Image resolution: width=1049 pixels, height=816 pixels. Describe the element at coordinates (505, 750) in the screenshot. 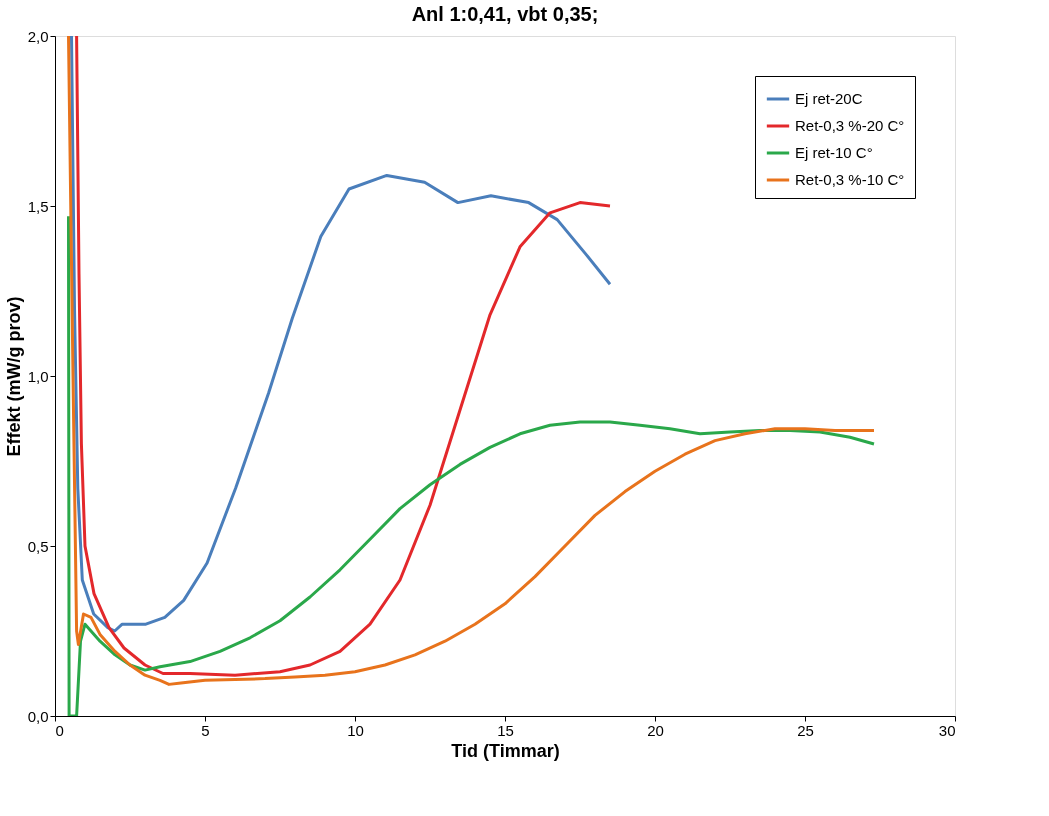

I see `x-axis-title: Tid (Timmar)` at that location.